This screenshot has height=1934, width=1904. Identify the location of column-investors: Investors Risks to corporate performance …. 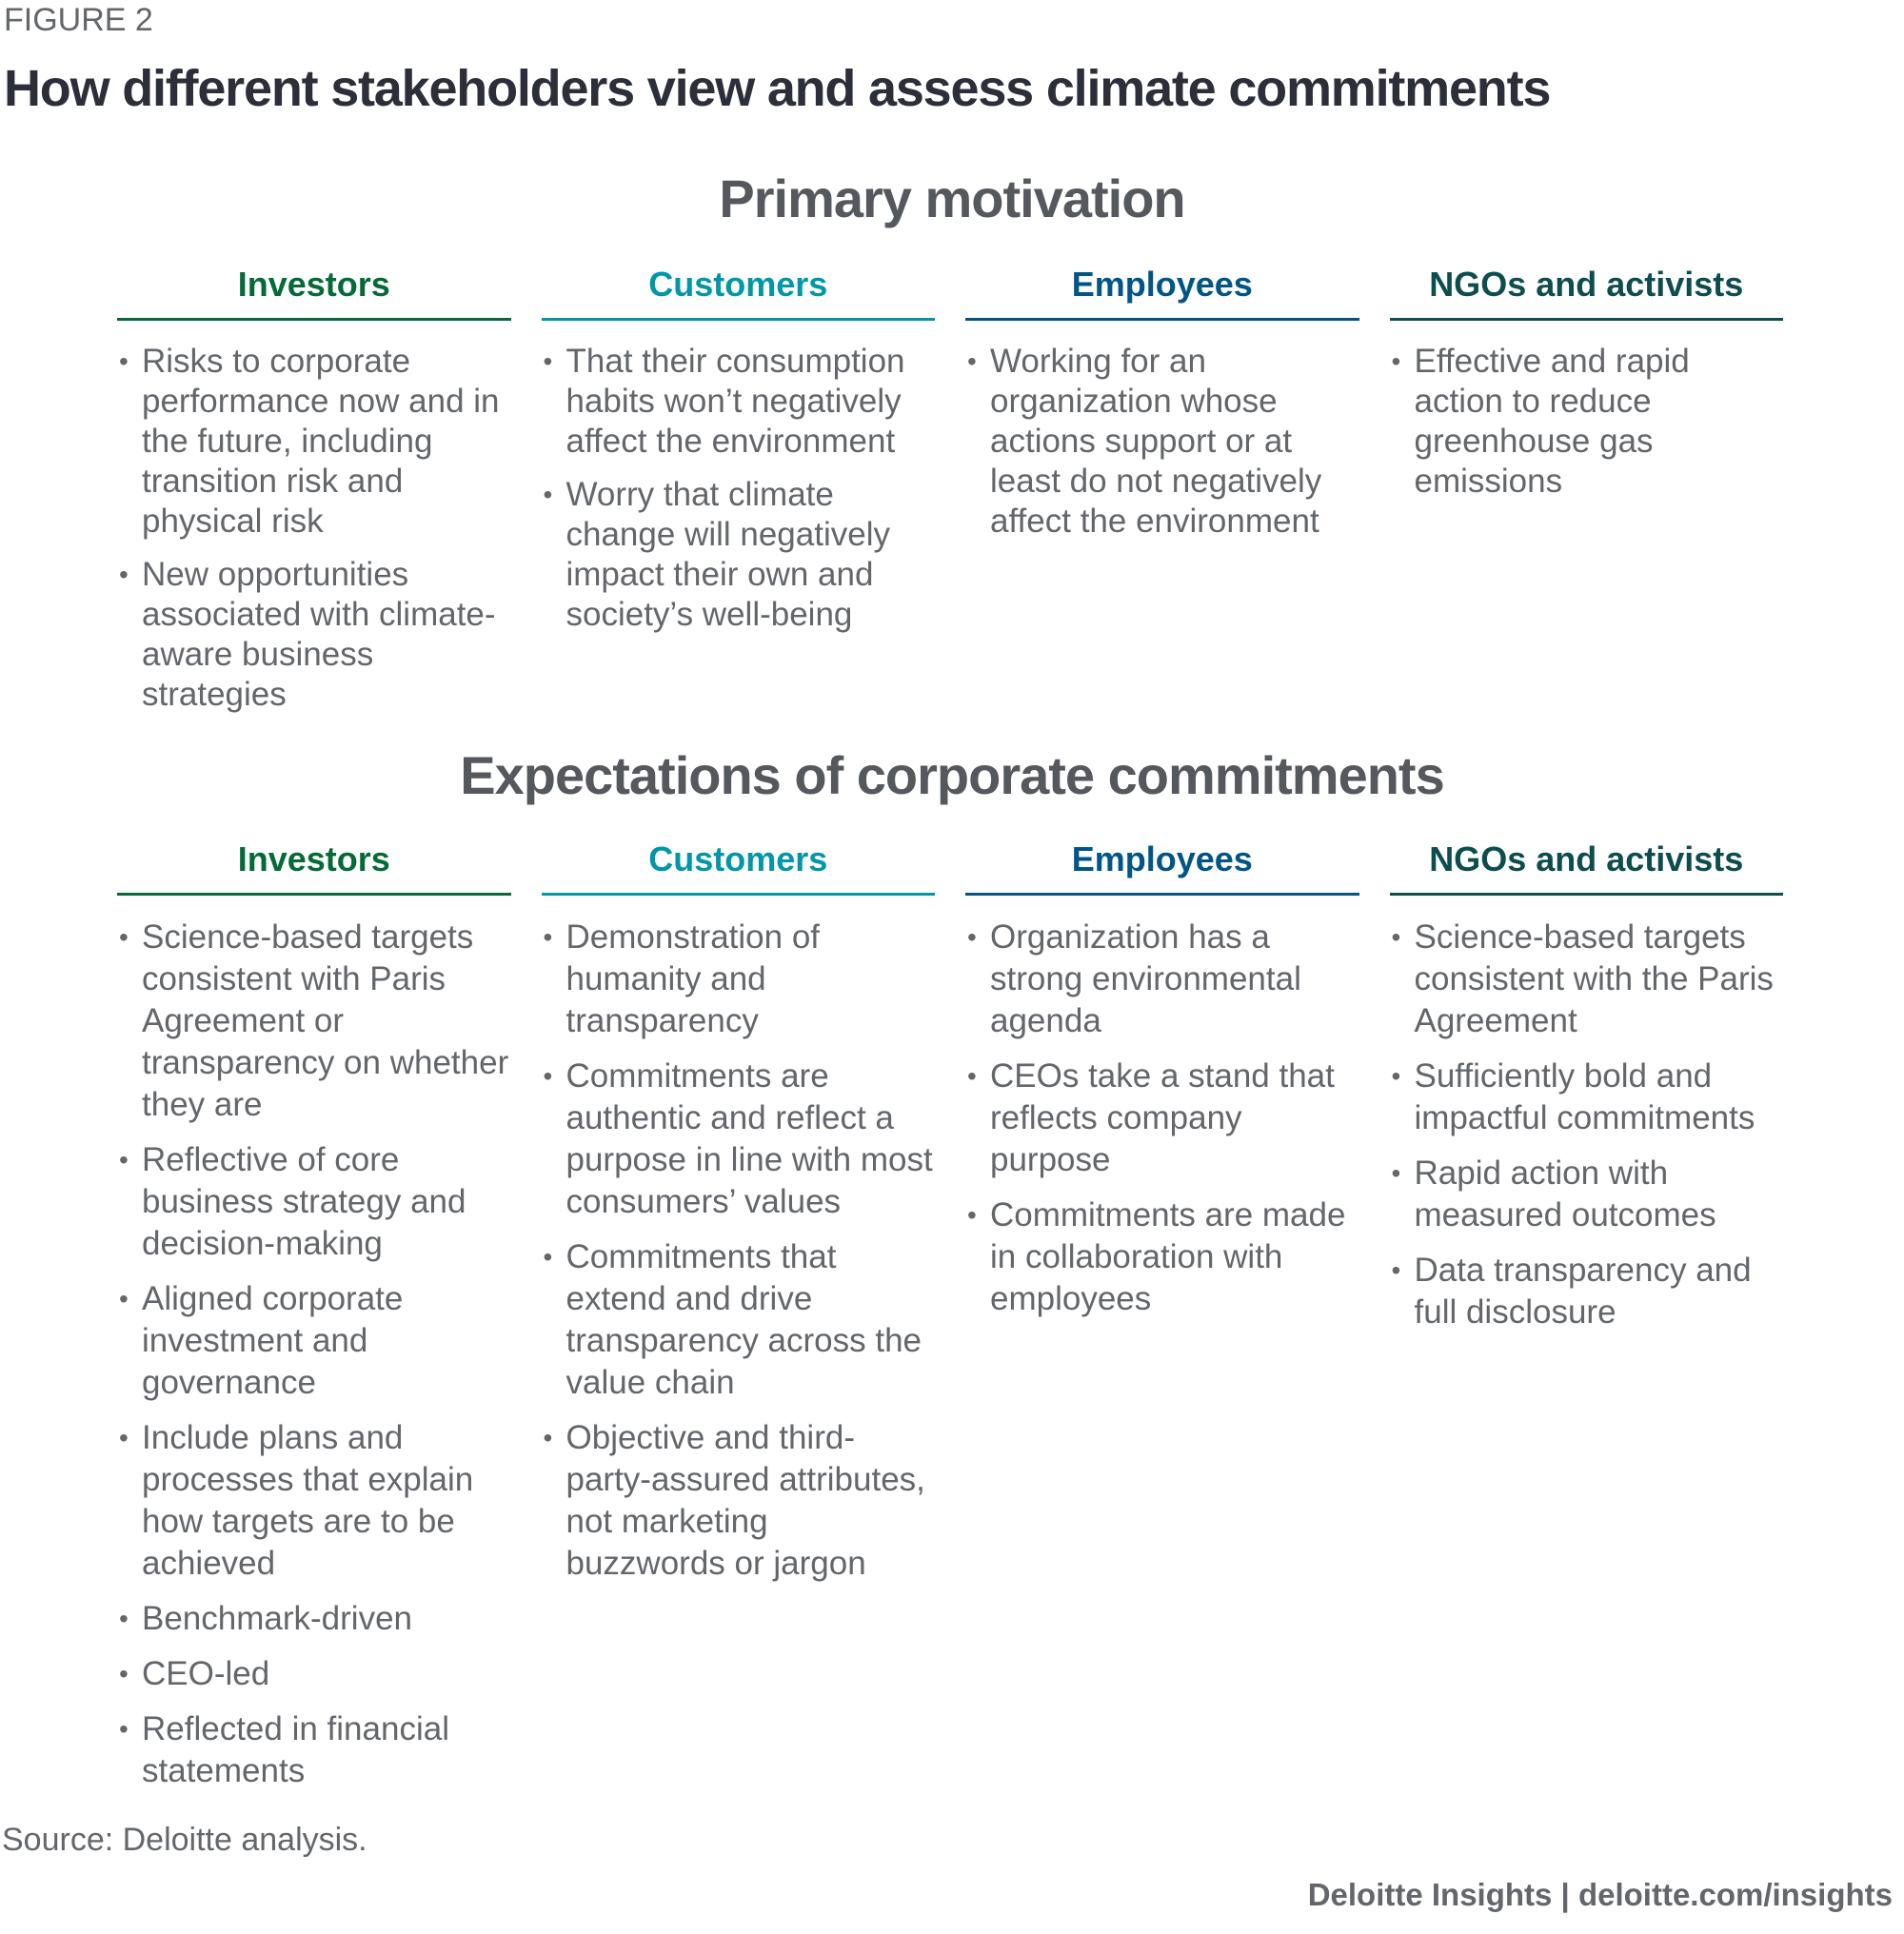
(314, 496).